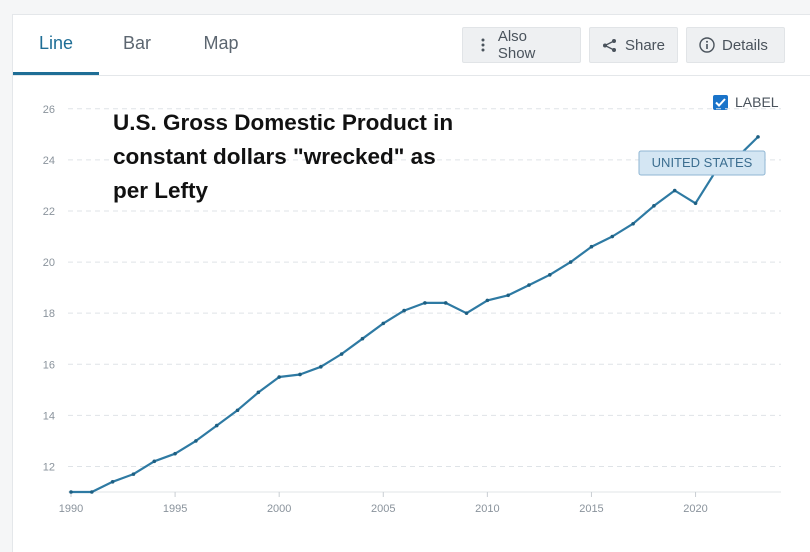 This screenshot has width=810, height=552. I want to click on y-tick-14: 14, so click(49, 416).